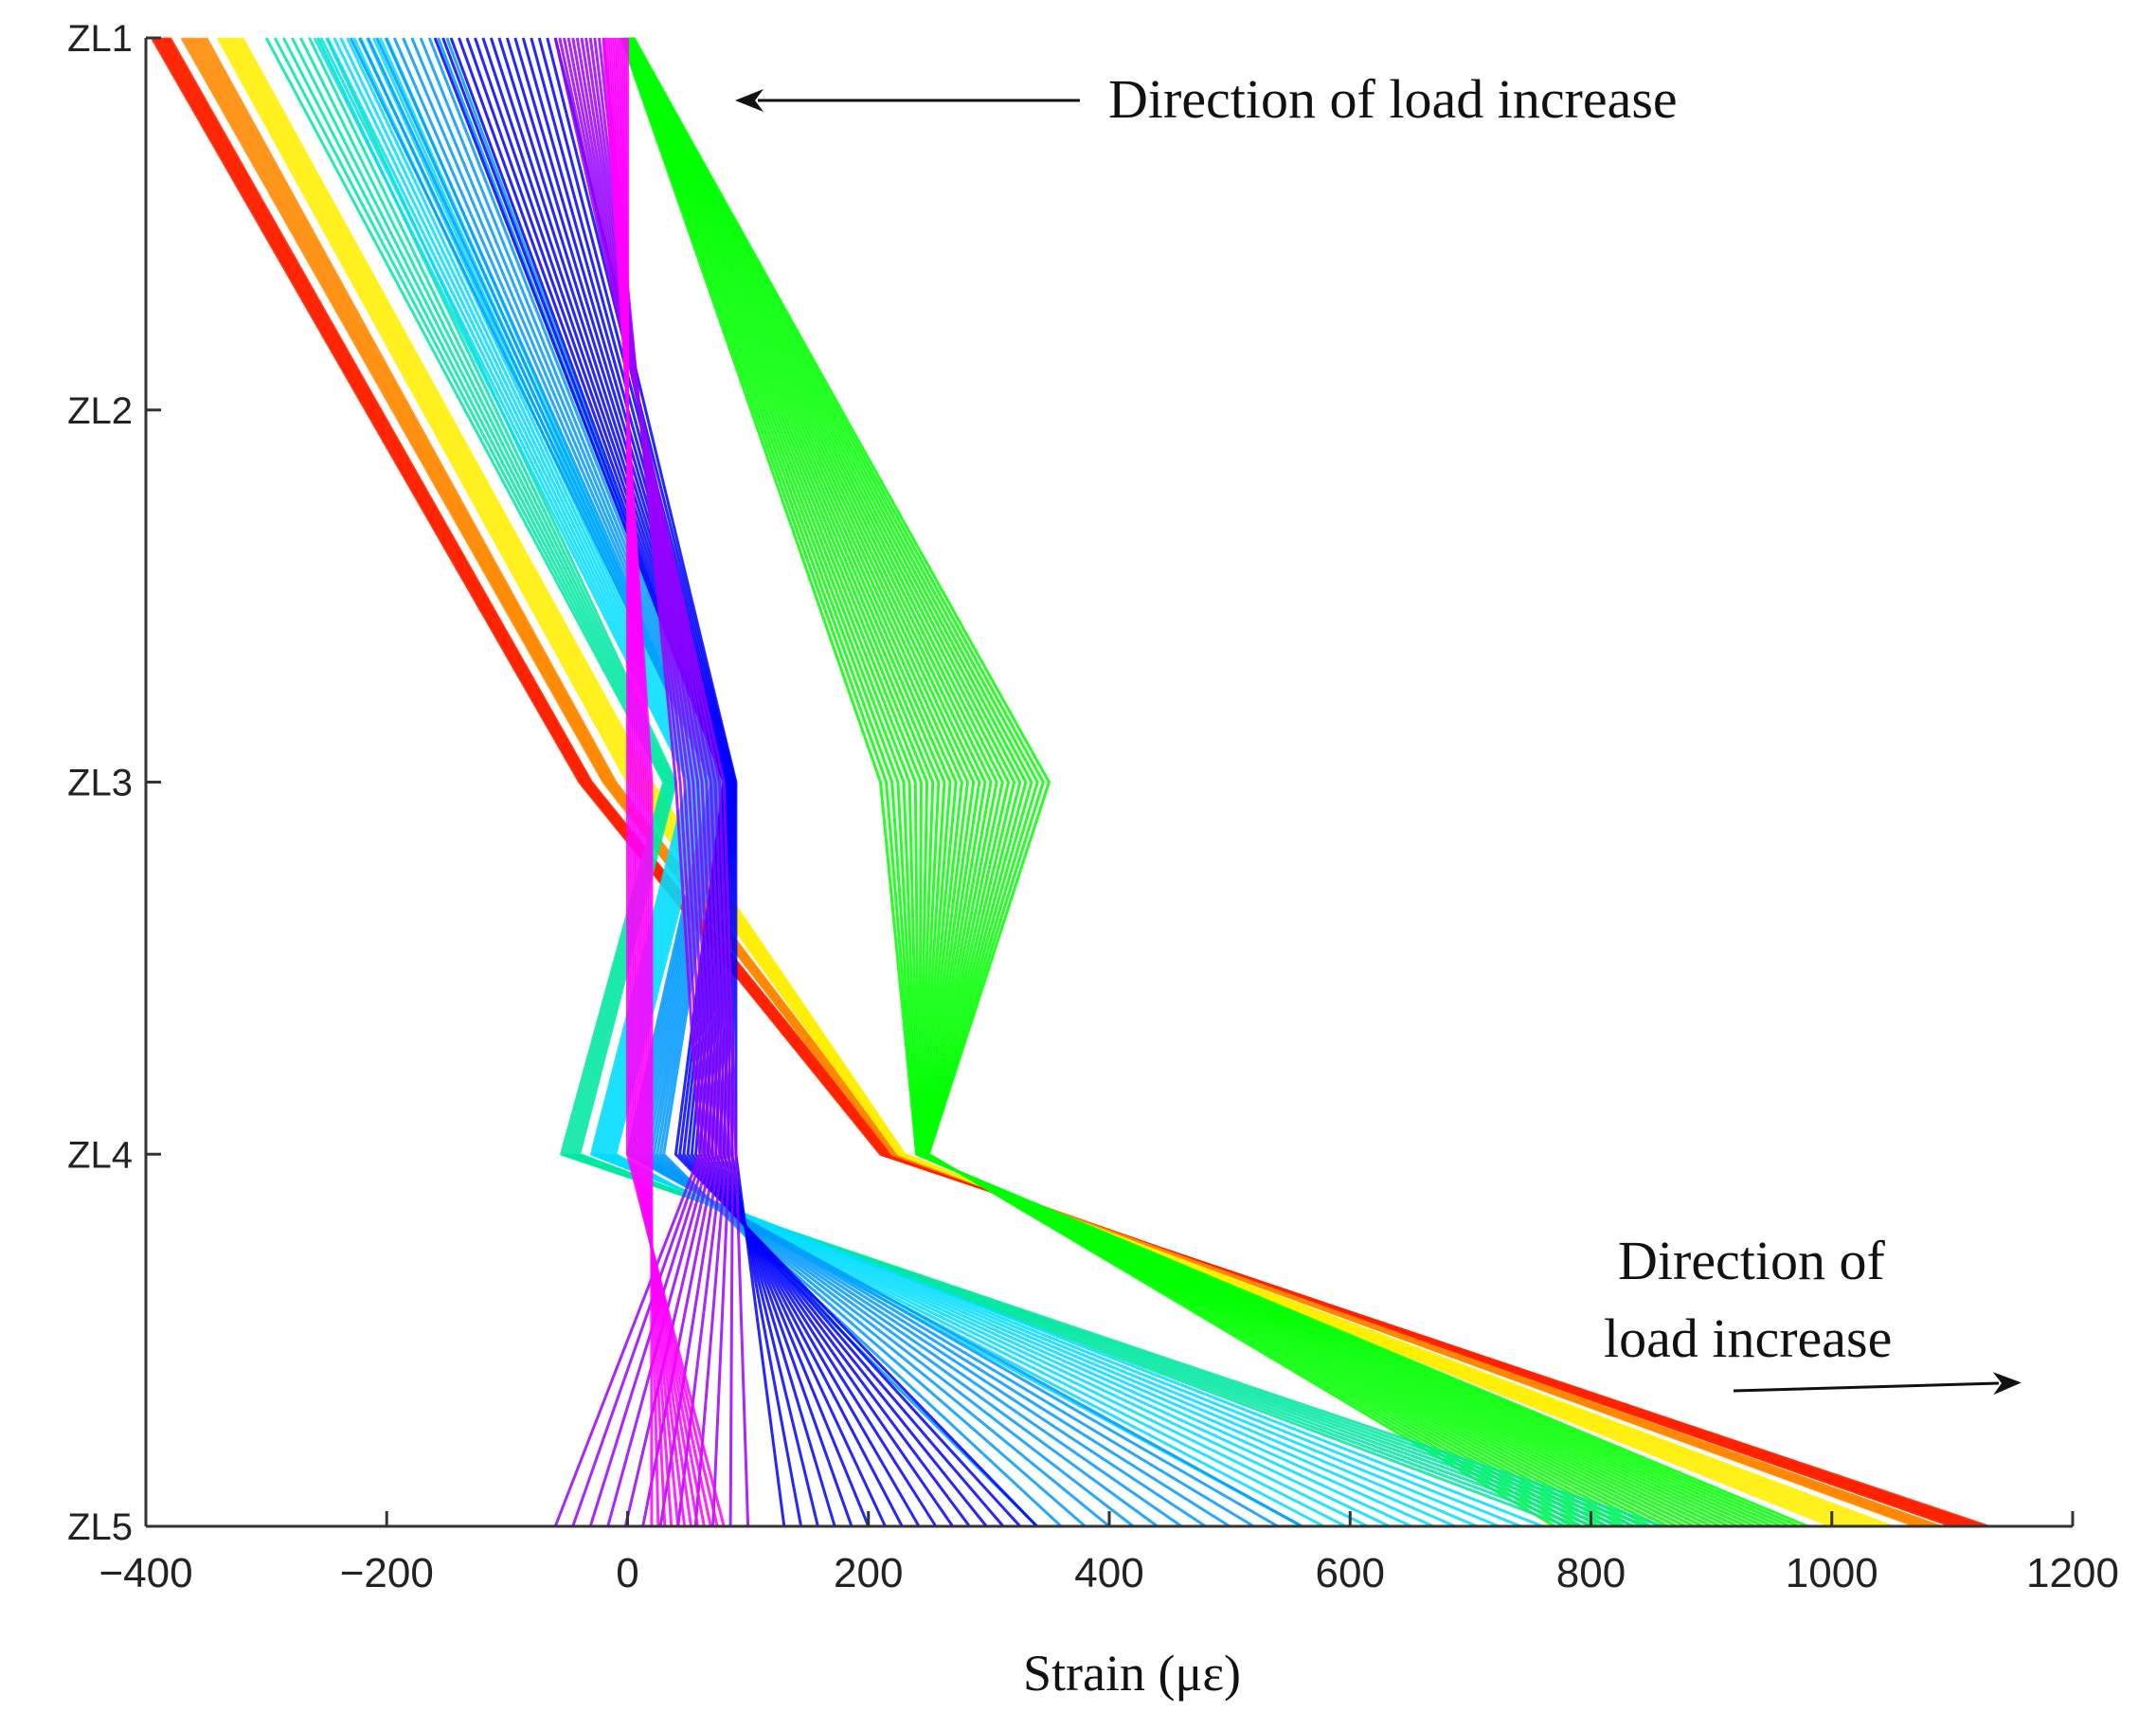  What do you see at coordinates (2073, 1573) in the screenshot?
I see `x-tick-label: 1200` at bounding box center [2073, 1573].